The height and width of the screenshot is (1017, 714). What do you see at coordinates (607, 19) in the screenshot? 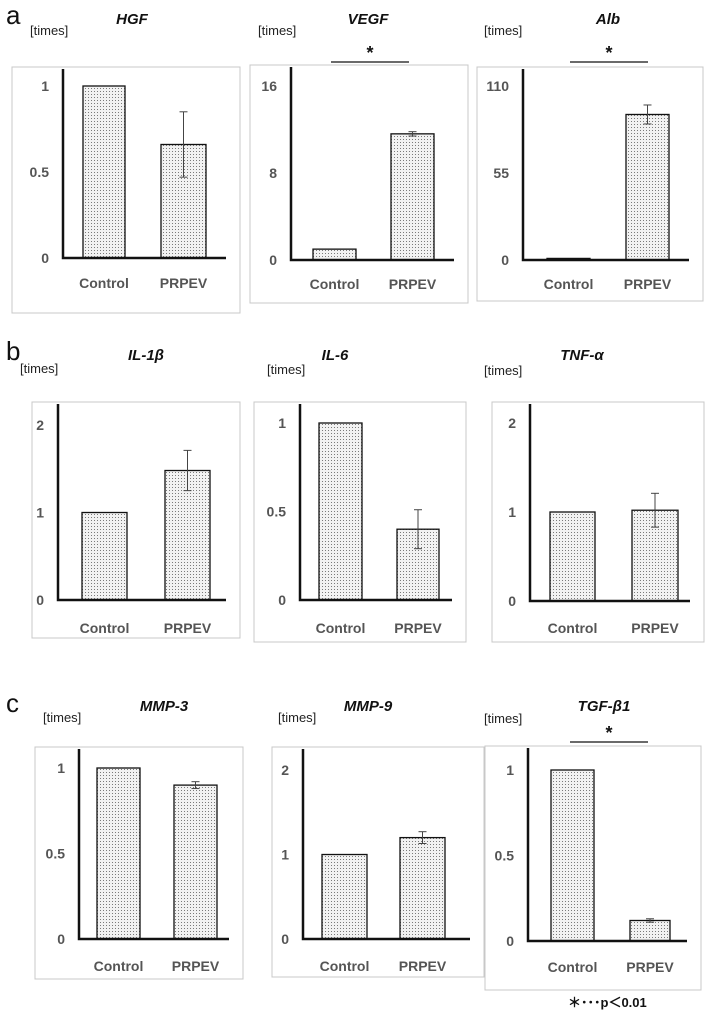
I see `chart-title: Alb` at bounding box center [607, 19].